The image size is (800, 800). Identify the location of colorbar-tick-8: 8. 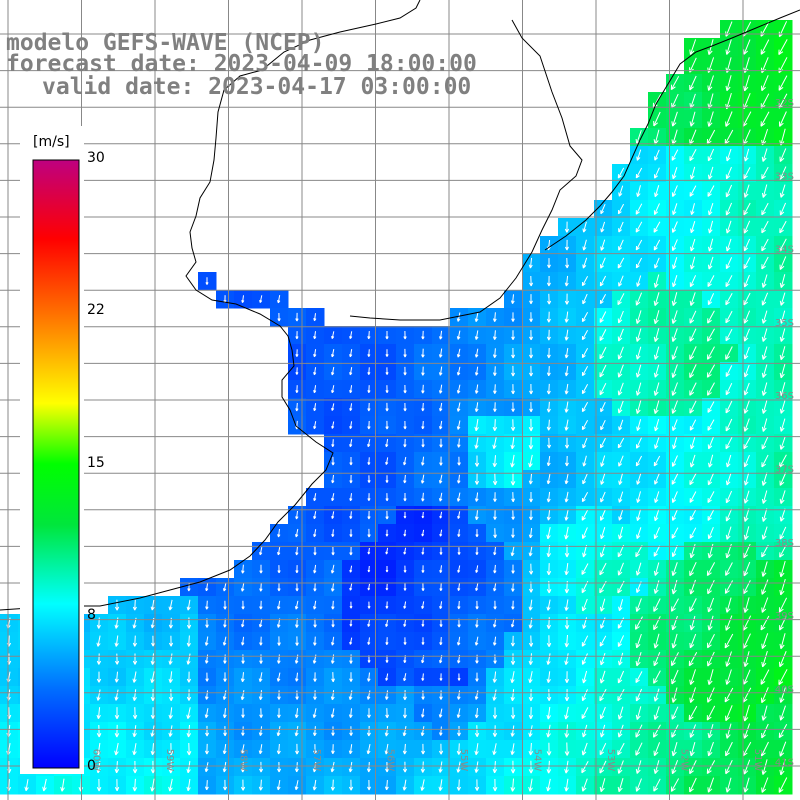
(91, 615).